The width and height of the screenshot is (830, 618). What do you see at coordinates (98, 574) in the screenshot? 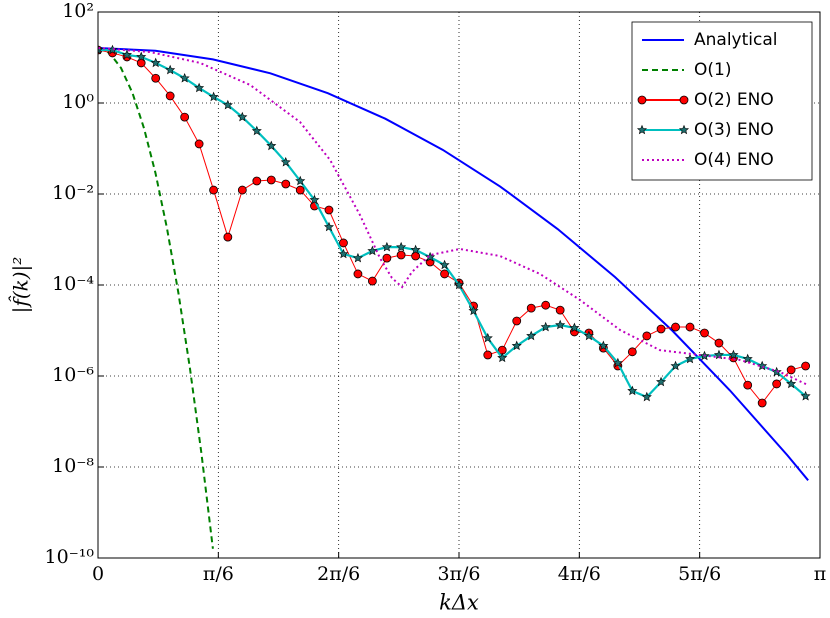
I see `x-tick-label: 0` at bounding box center [98, 574].